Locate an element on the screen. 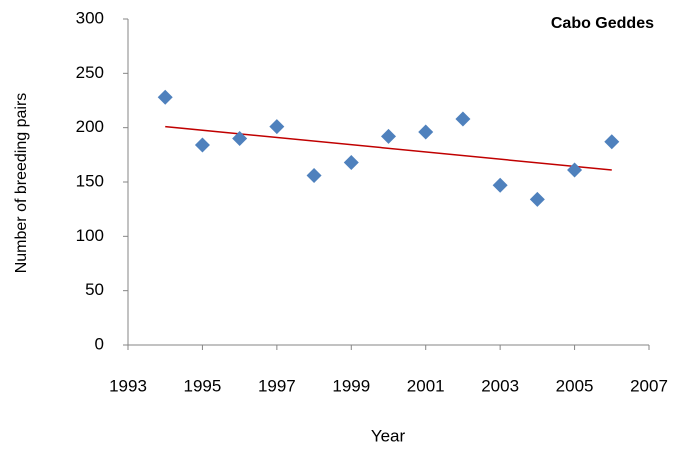  y-tick-label: 0 is located at coordinates (99, 343).